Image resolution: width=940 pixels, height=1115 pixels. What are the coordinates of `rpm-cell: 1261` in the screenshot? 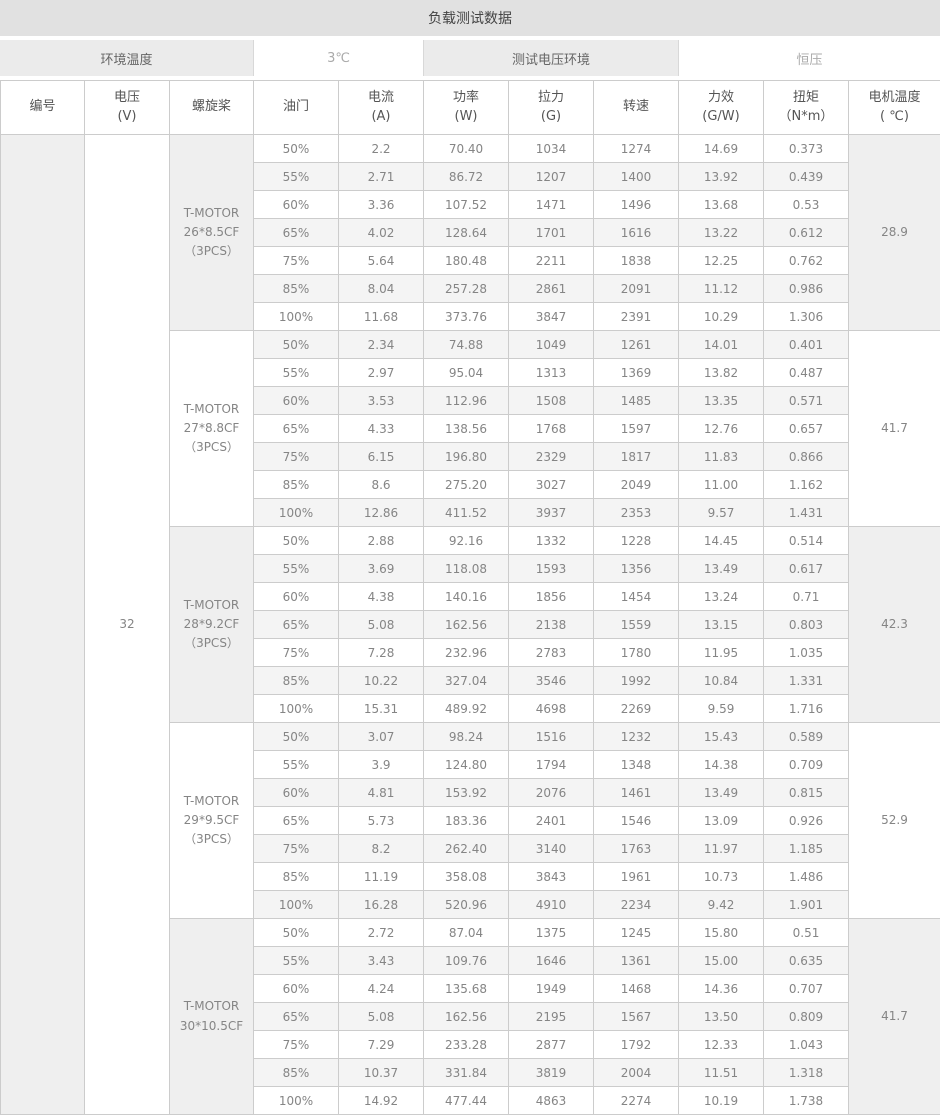 It's located at (636, 345).